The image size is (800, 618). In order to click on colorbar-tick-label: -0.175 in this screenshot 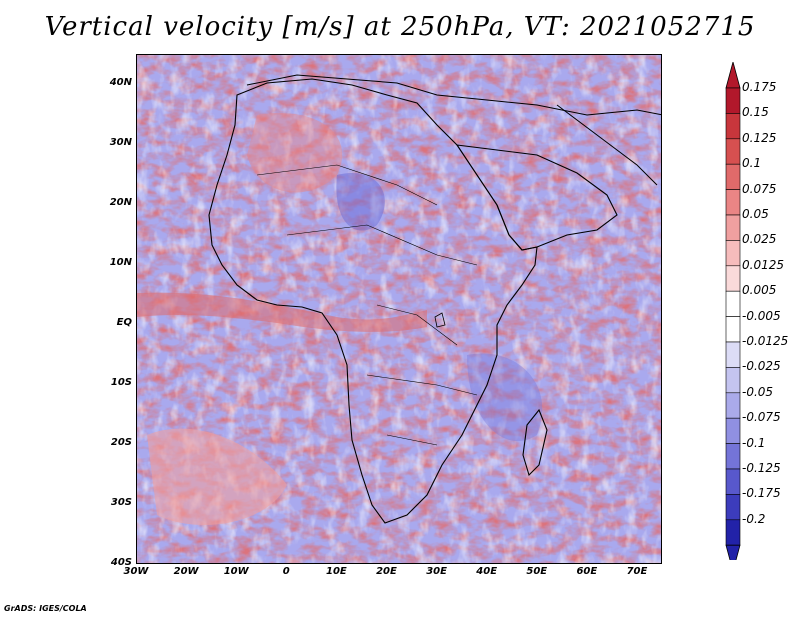, I will do `click(761, 493)`.